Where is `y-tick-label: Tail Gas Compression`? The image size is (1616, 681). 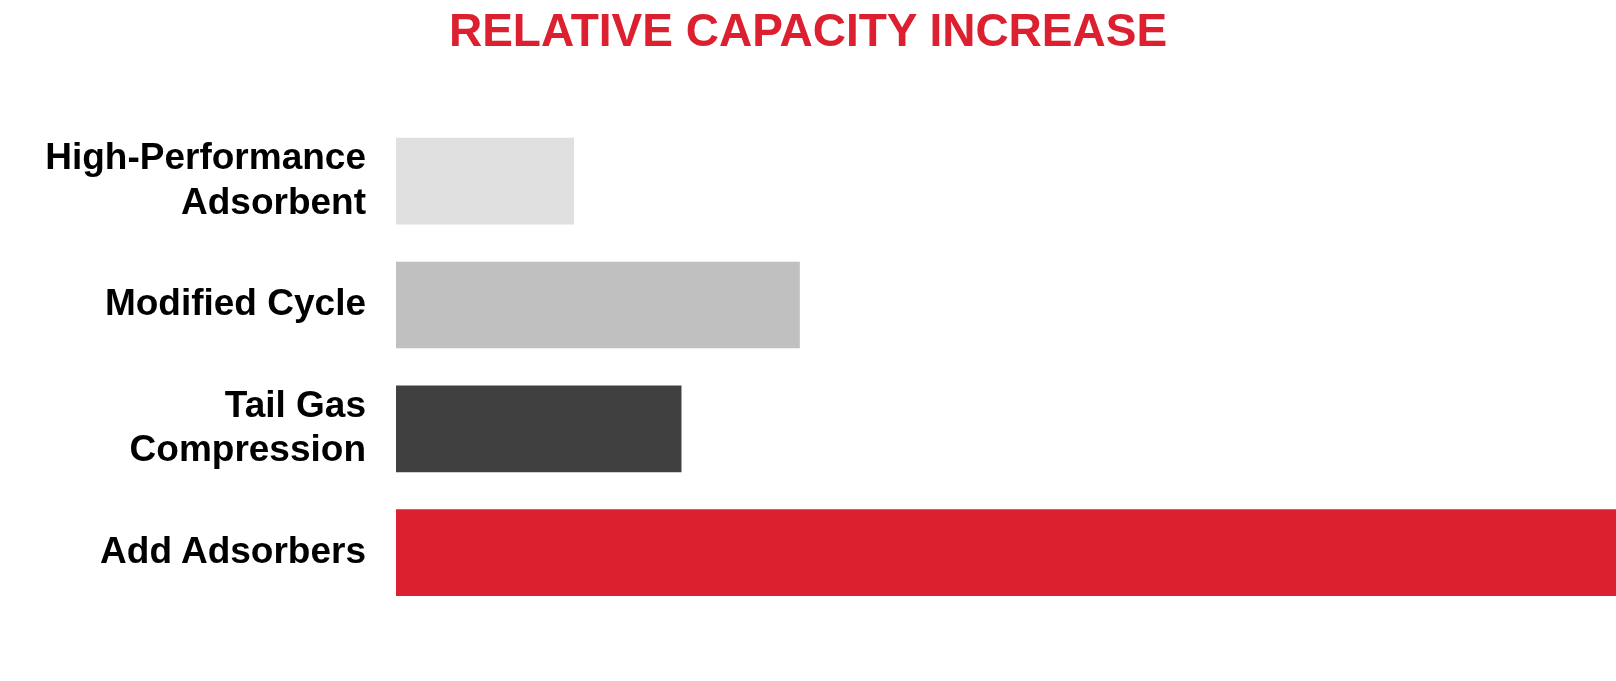 y-tick-label: Tail Gas Compression is located at coordinates (247, 426).